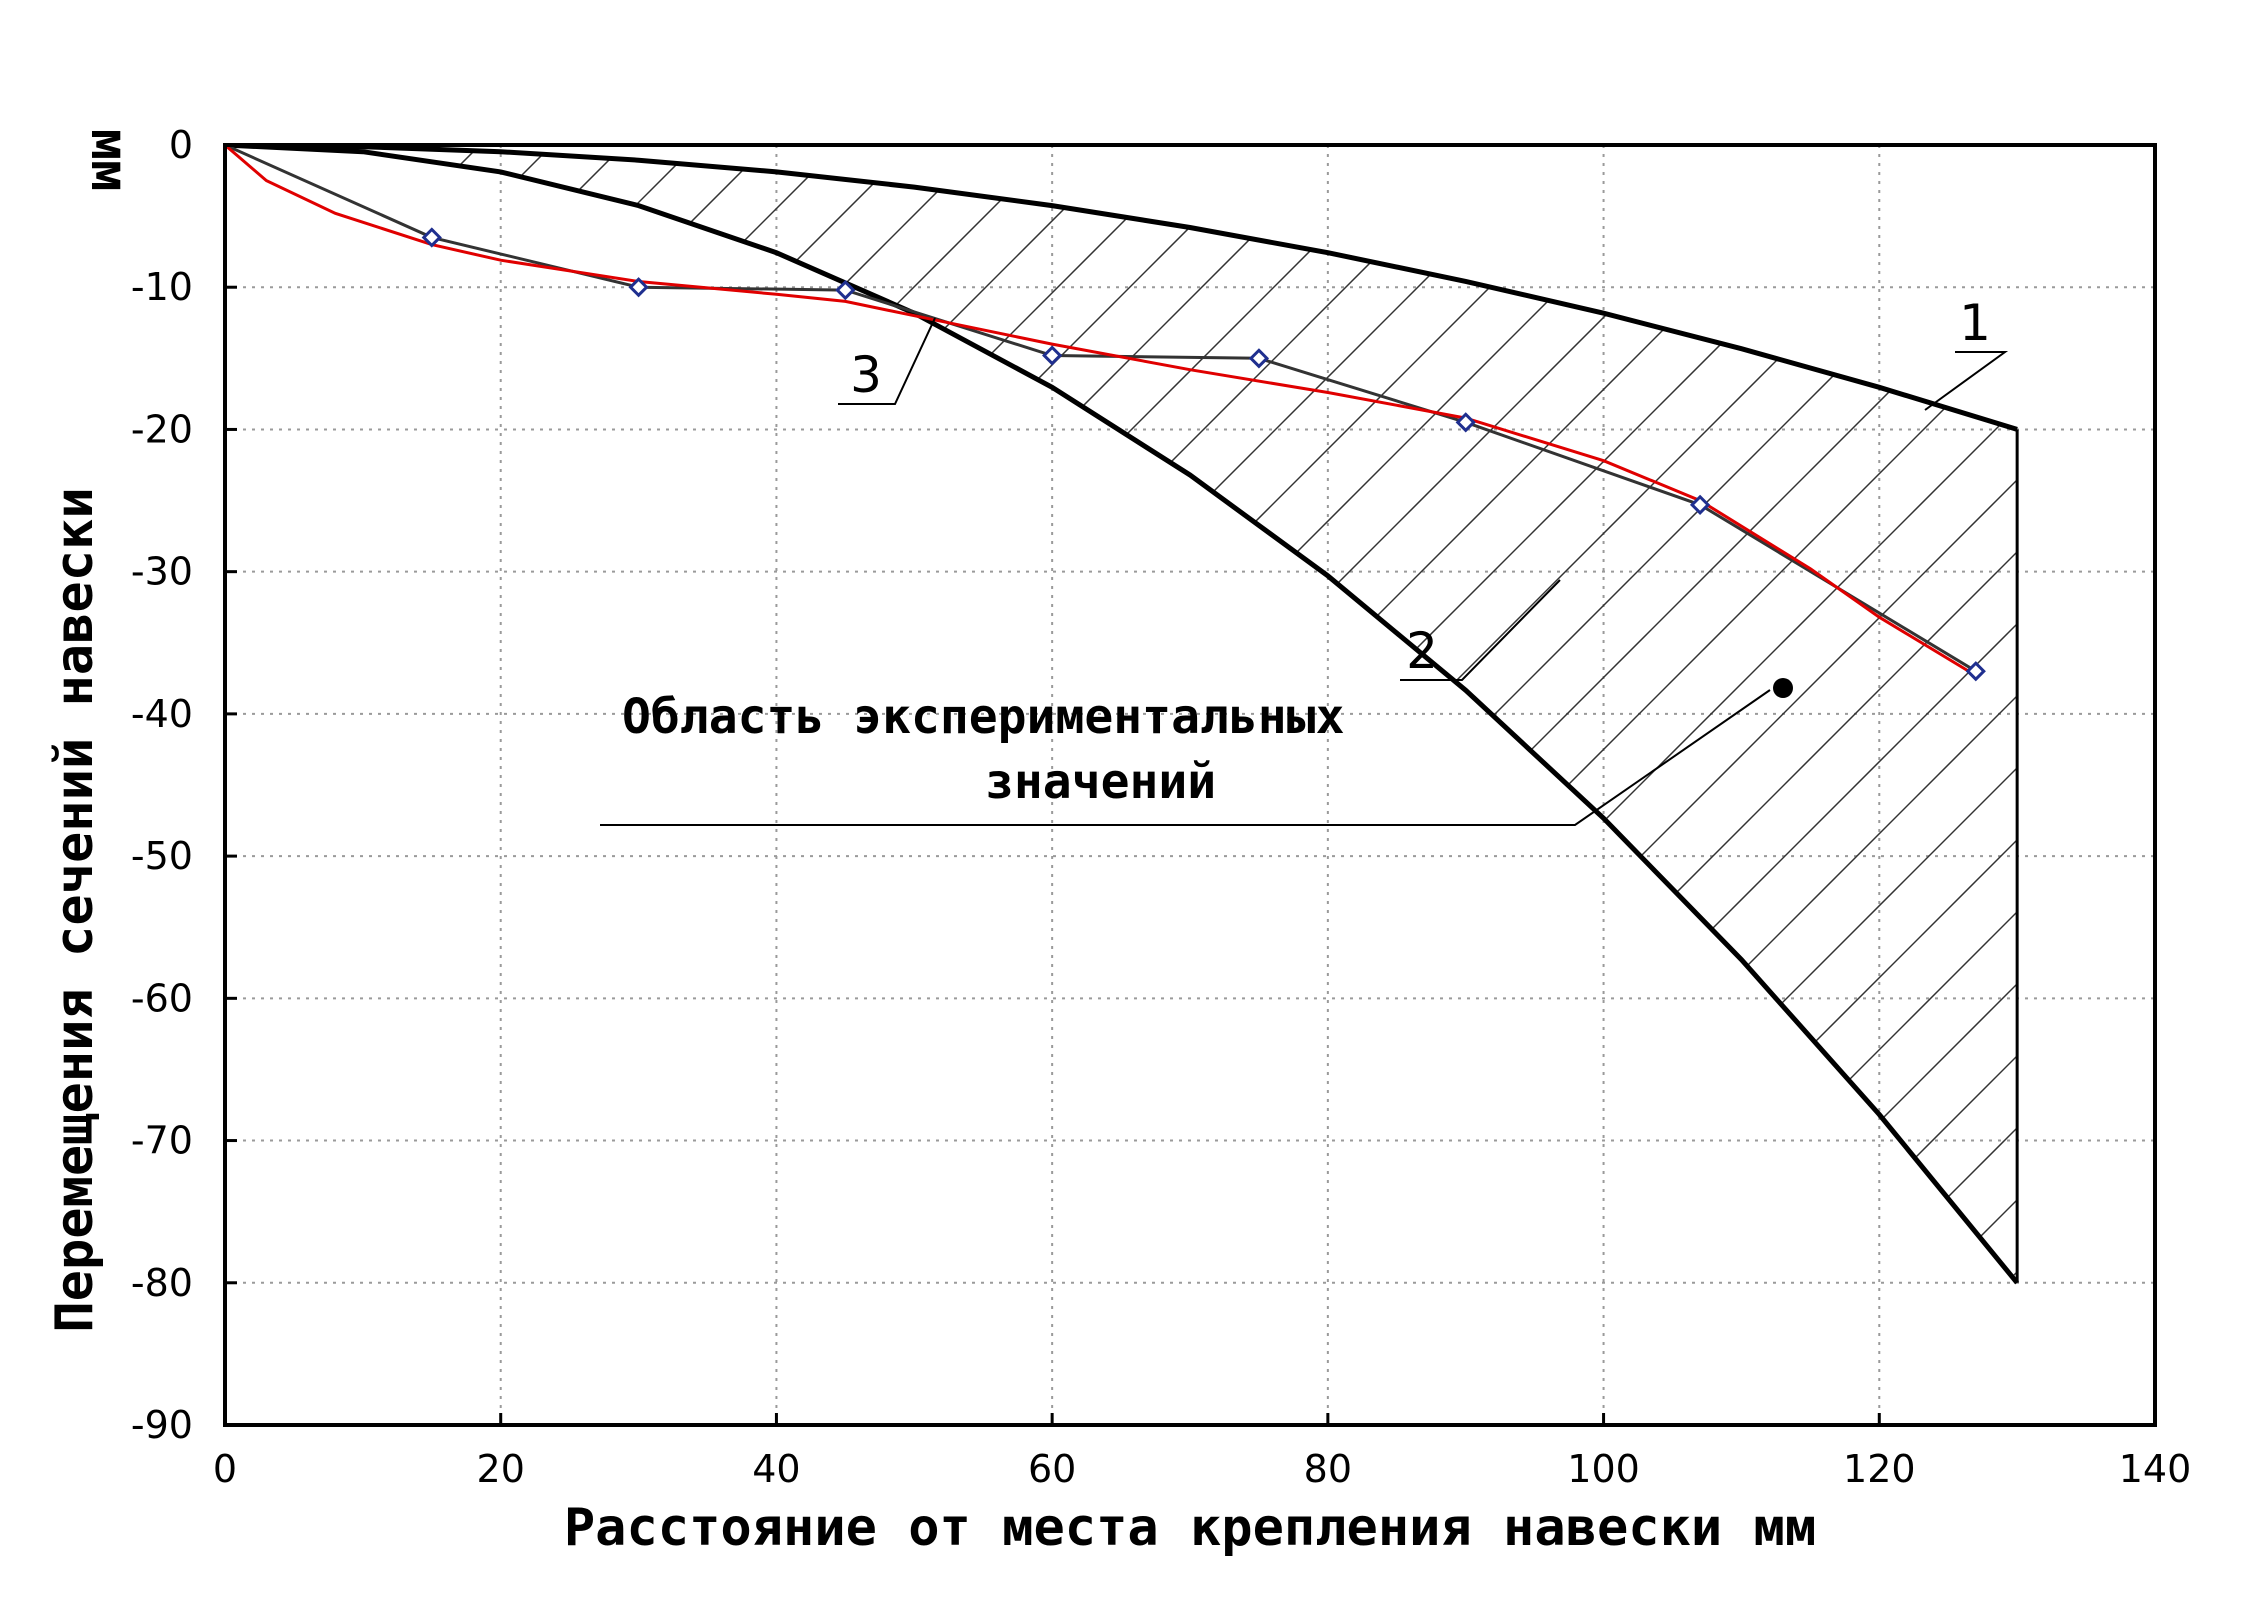 Image resolution: width=2248 pixels, height=1620 pixels. Describe the element at coordinates (162, 572) in the screenshot. I see `y-tick-label: -30` at that location.